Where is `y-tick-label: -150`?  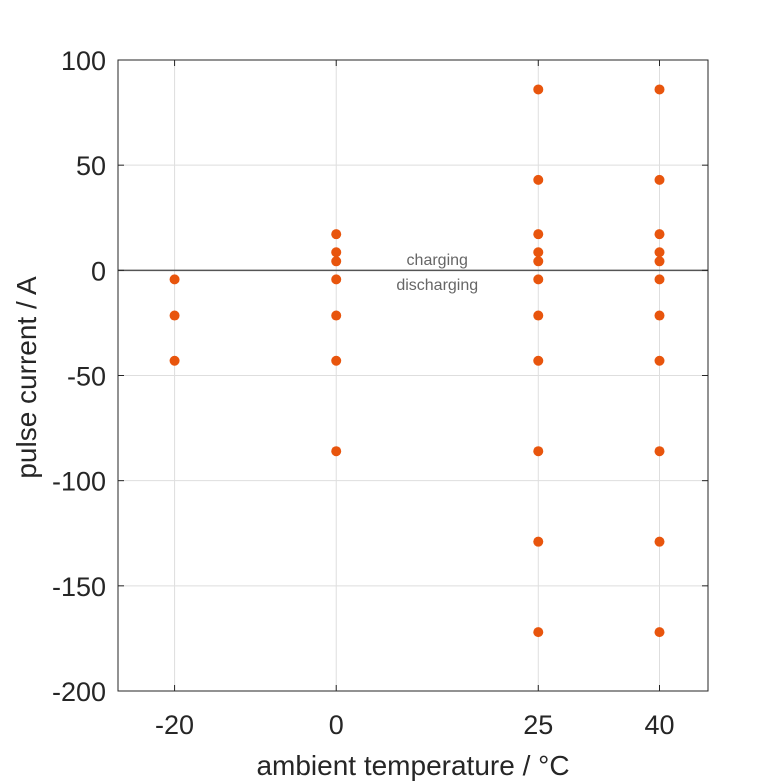 y-tick-label: -150 is located at coordinates (79, 587).